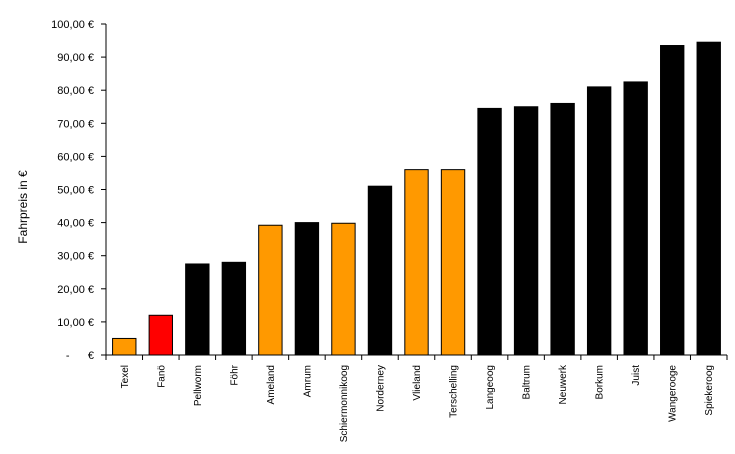 This screenshot has height=454, width=735. I want to click on y-tick-label: 20,00 €, so click(75, 290).